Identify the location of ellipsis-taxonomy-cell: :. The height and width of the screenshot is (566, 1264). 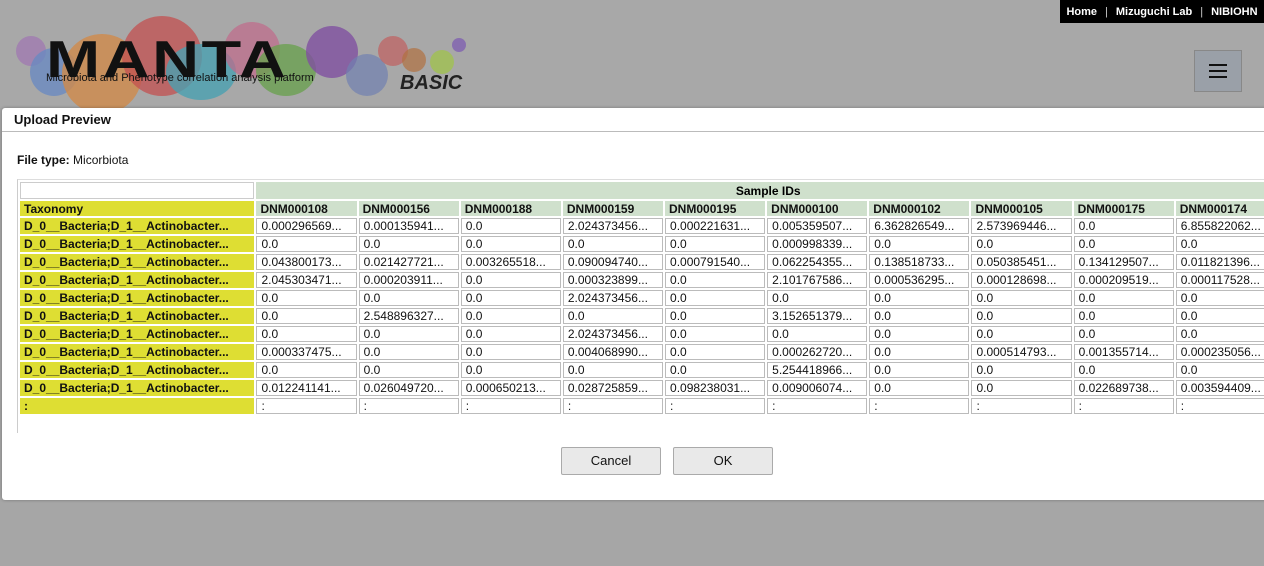
(137, 406).